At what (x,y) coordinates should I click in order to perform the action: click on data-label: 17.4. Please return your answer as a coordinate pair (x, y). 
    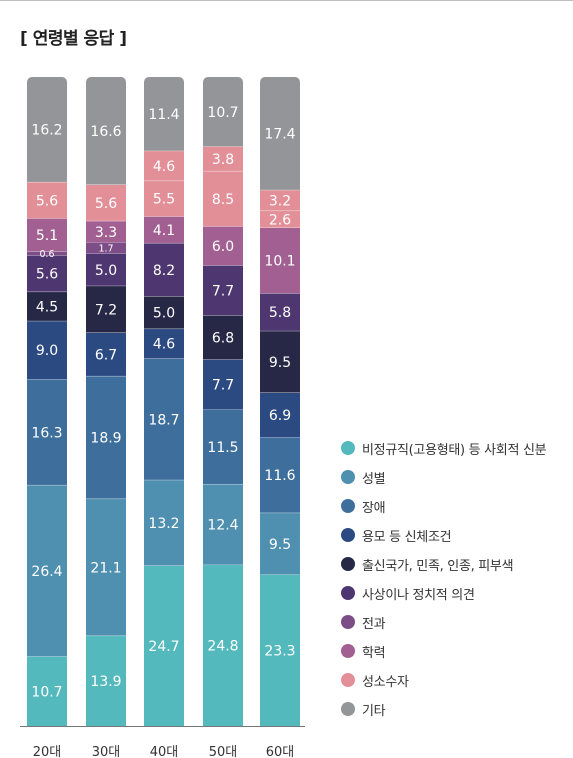
    Looking at the image, I should click on (279, 135).